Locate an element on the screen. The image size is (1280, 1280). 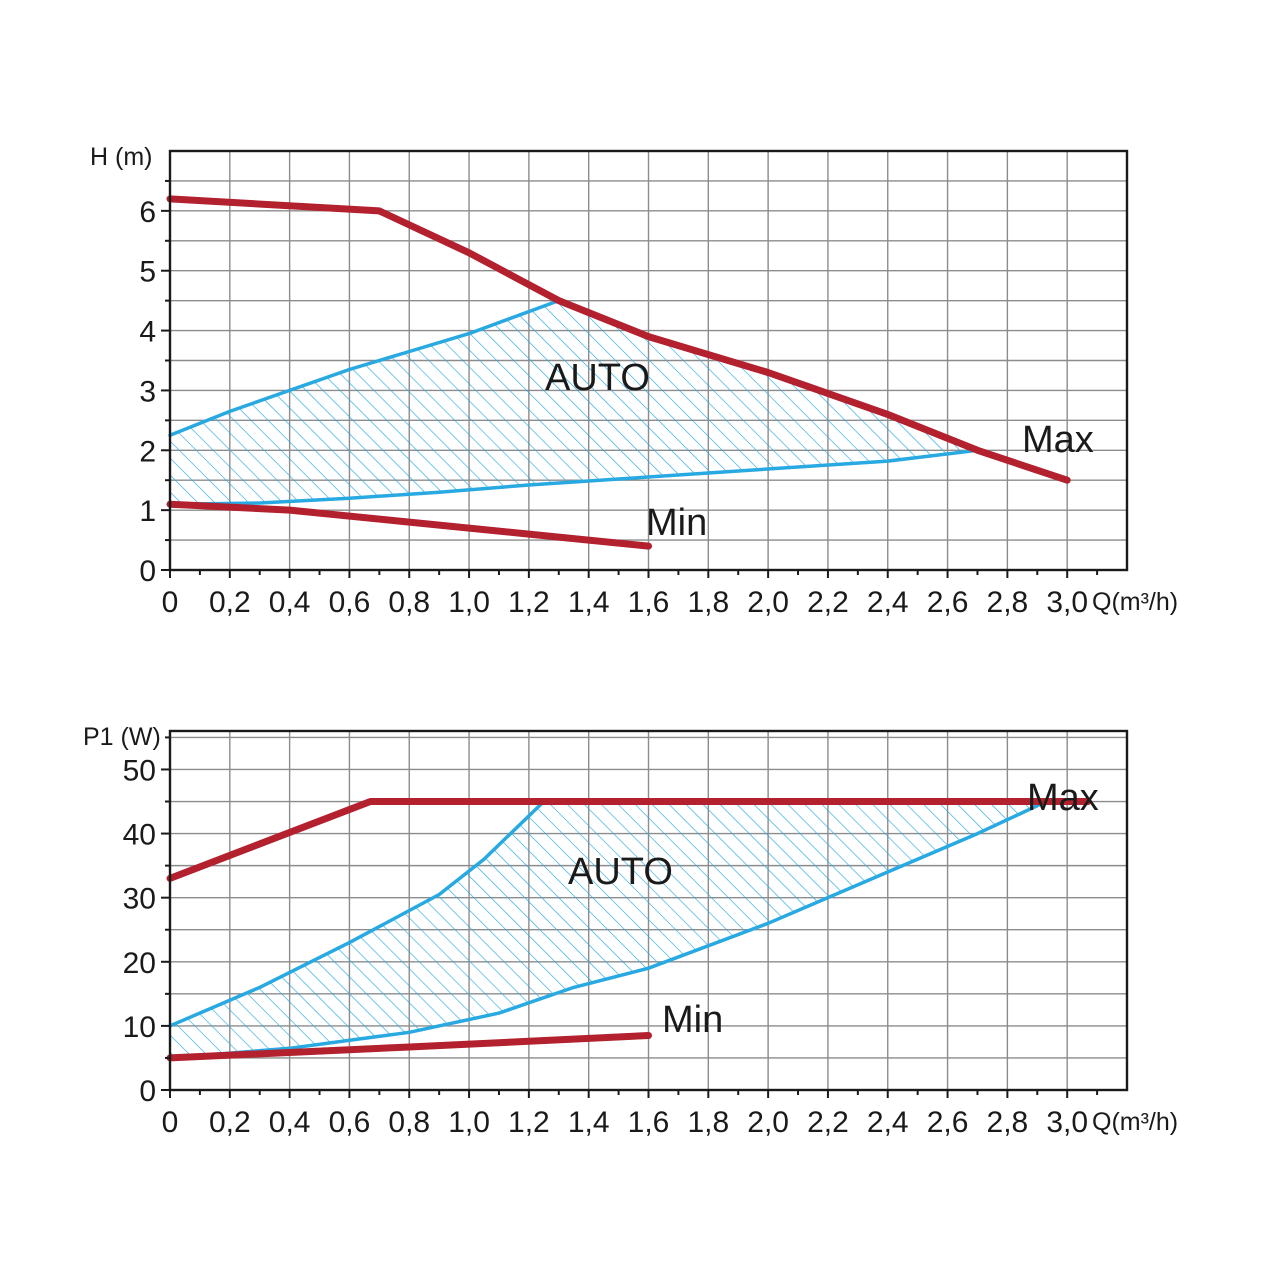
y-axis: 0 1 2 3 4 5 6 H (m) is located at coordinates (130, 365).